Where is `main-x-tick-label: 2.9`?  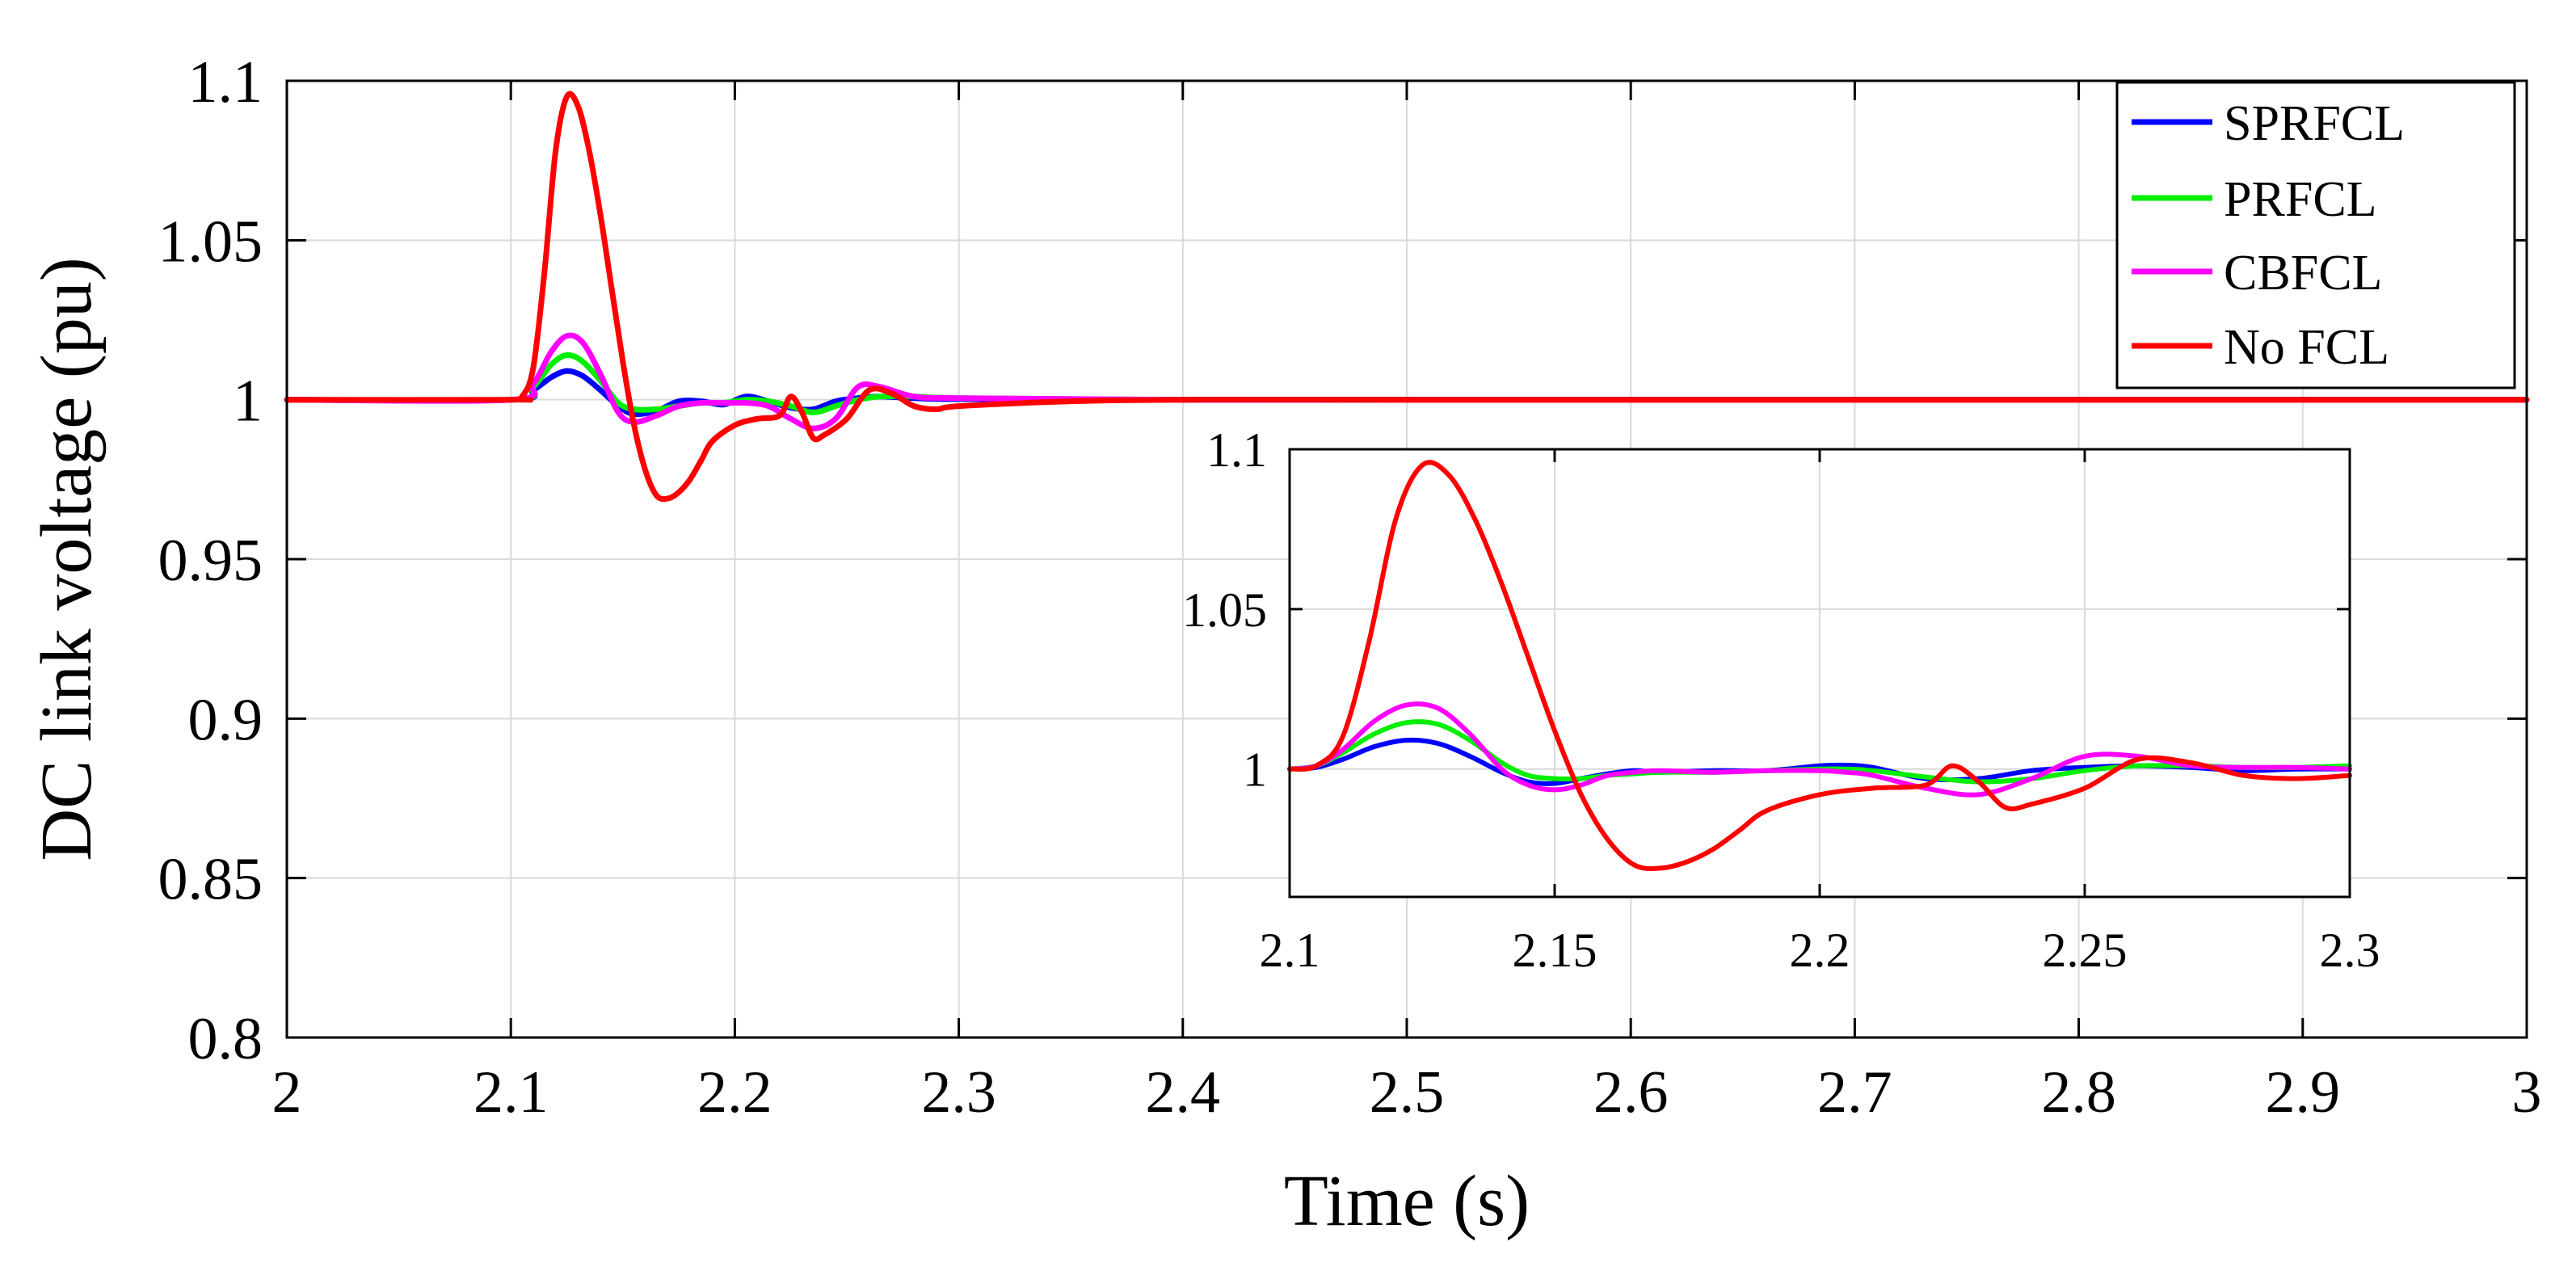 main-x-tick-label: 2.9 is located at coordinates (2303, 1092).